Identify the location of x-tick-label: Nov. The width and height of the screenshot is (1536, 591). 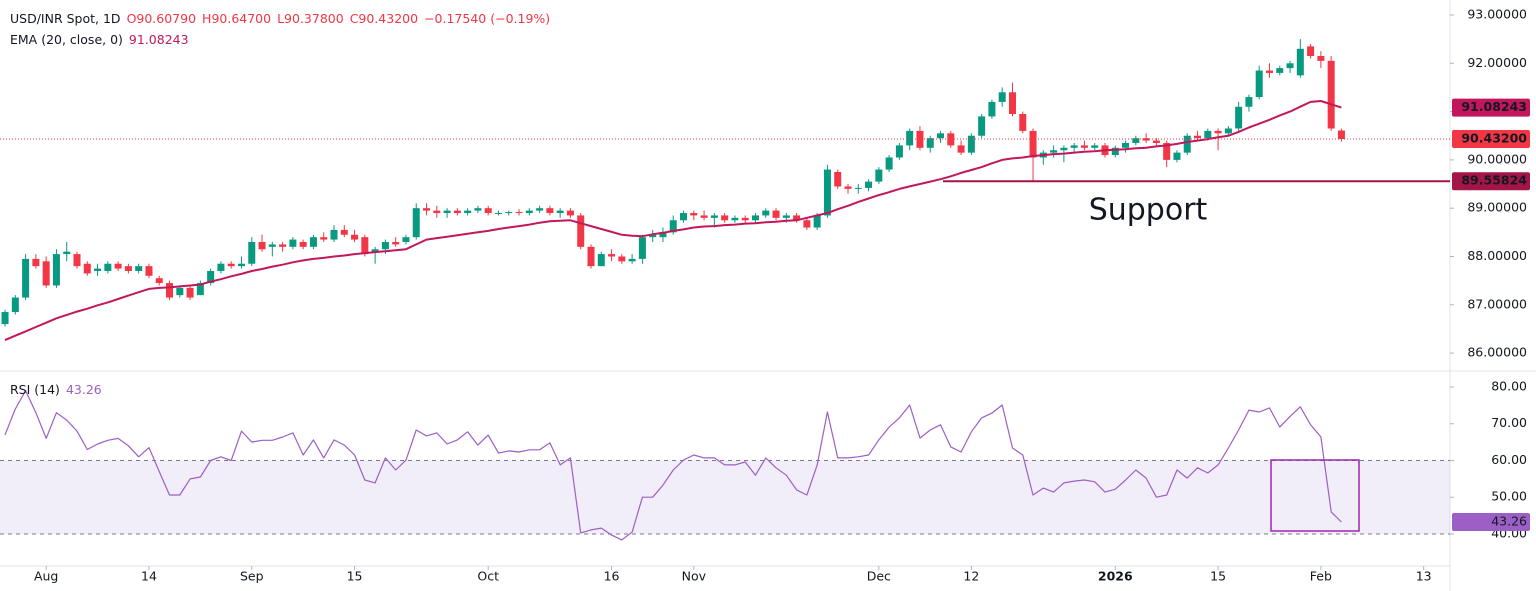
(694, 576).